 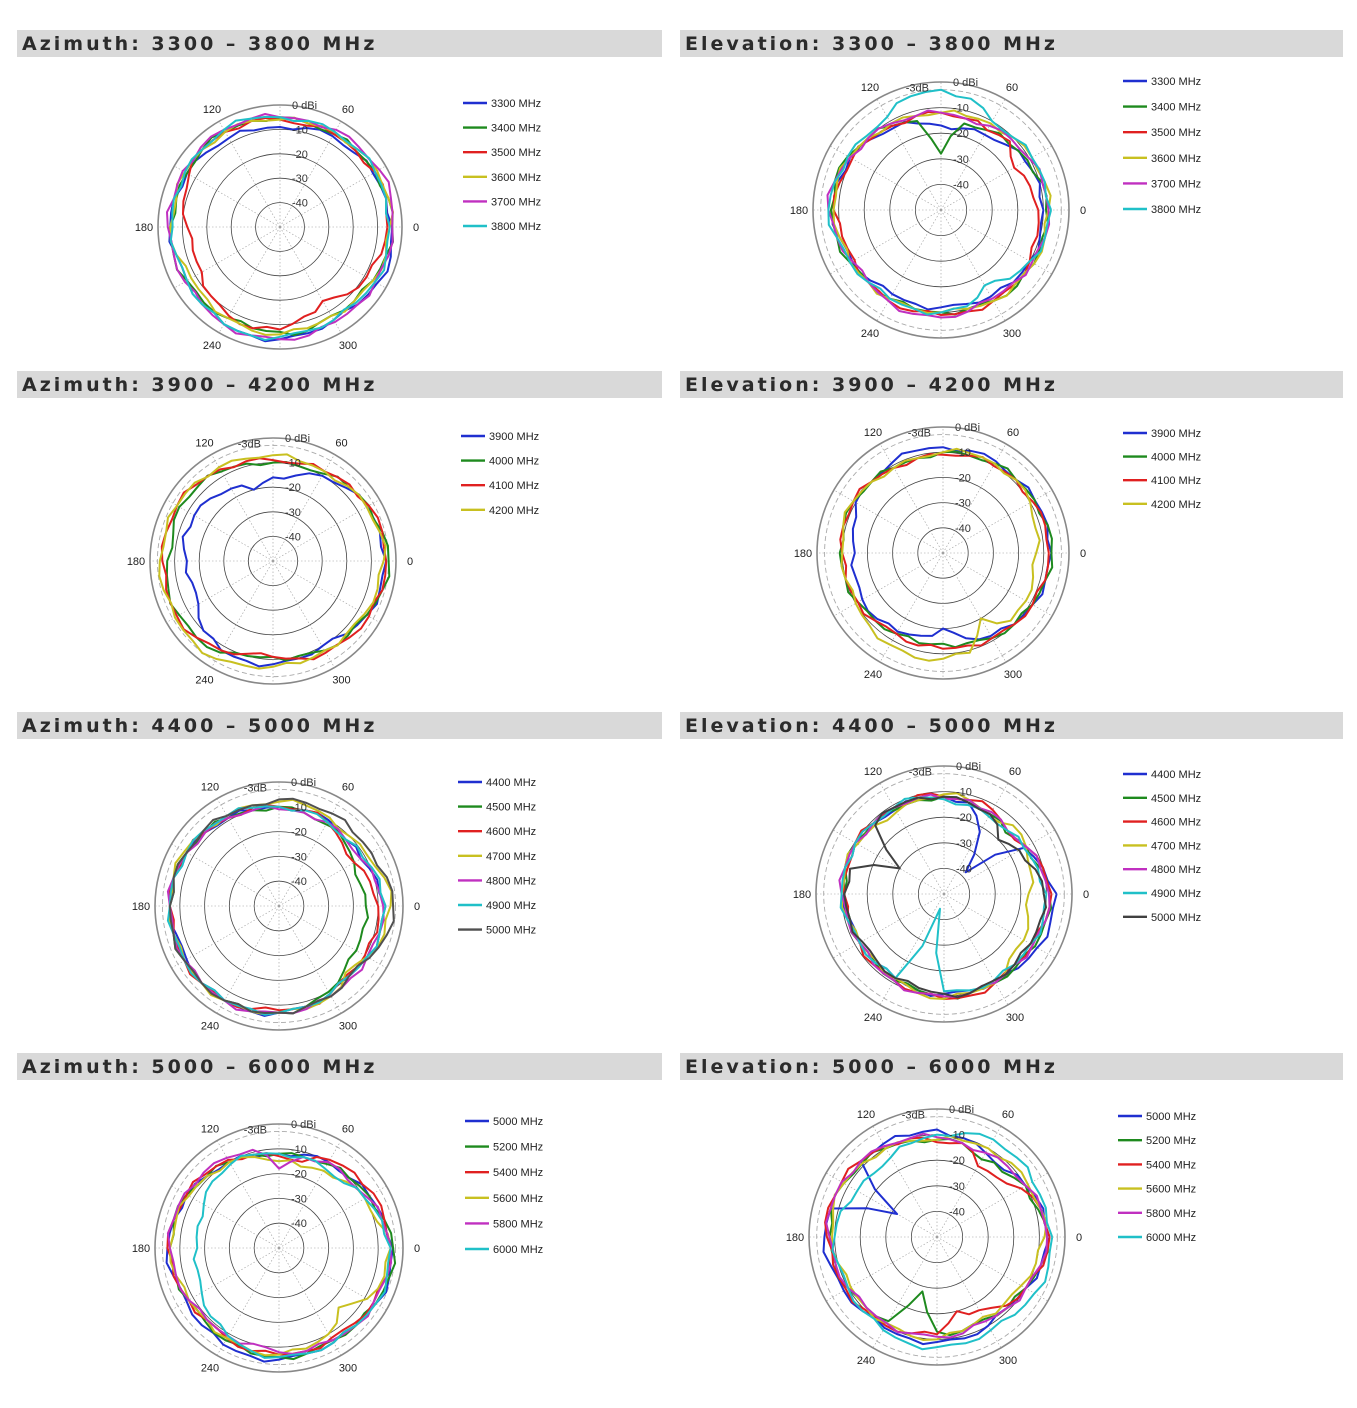 I want to click on legend-label: 4900 MHz, so click(x=511, y=906).